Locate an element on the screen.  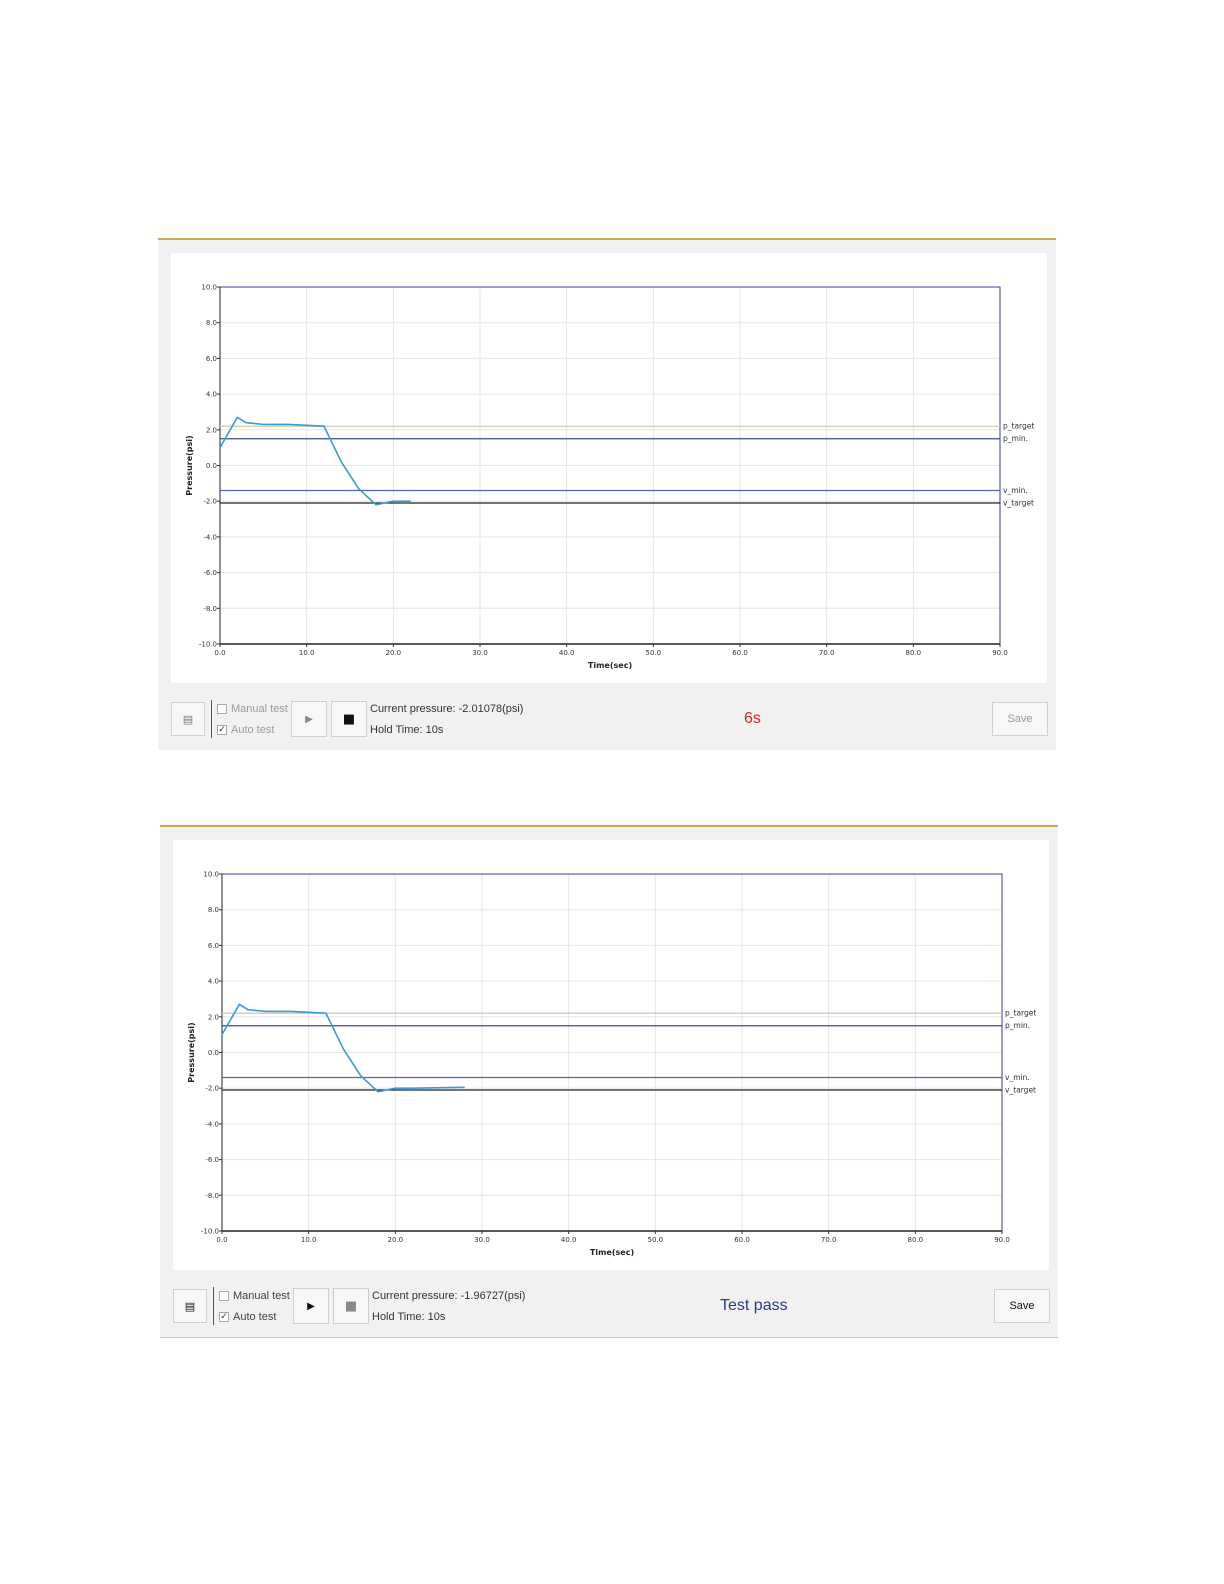
current-pressure-readout: Current pressure: -1.96727(psi) is located at coordinates (449, 1296).